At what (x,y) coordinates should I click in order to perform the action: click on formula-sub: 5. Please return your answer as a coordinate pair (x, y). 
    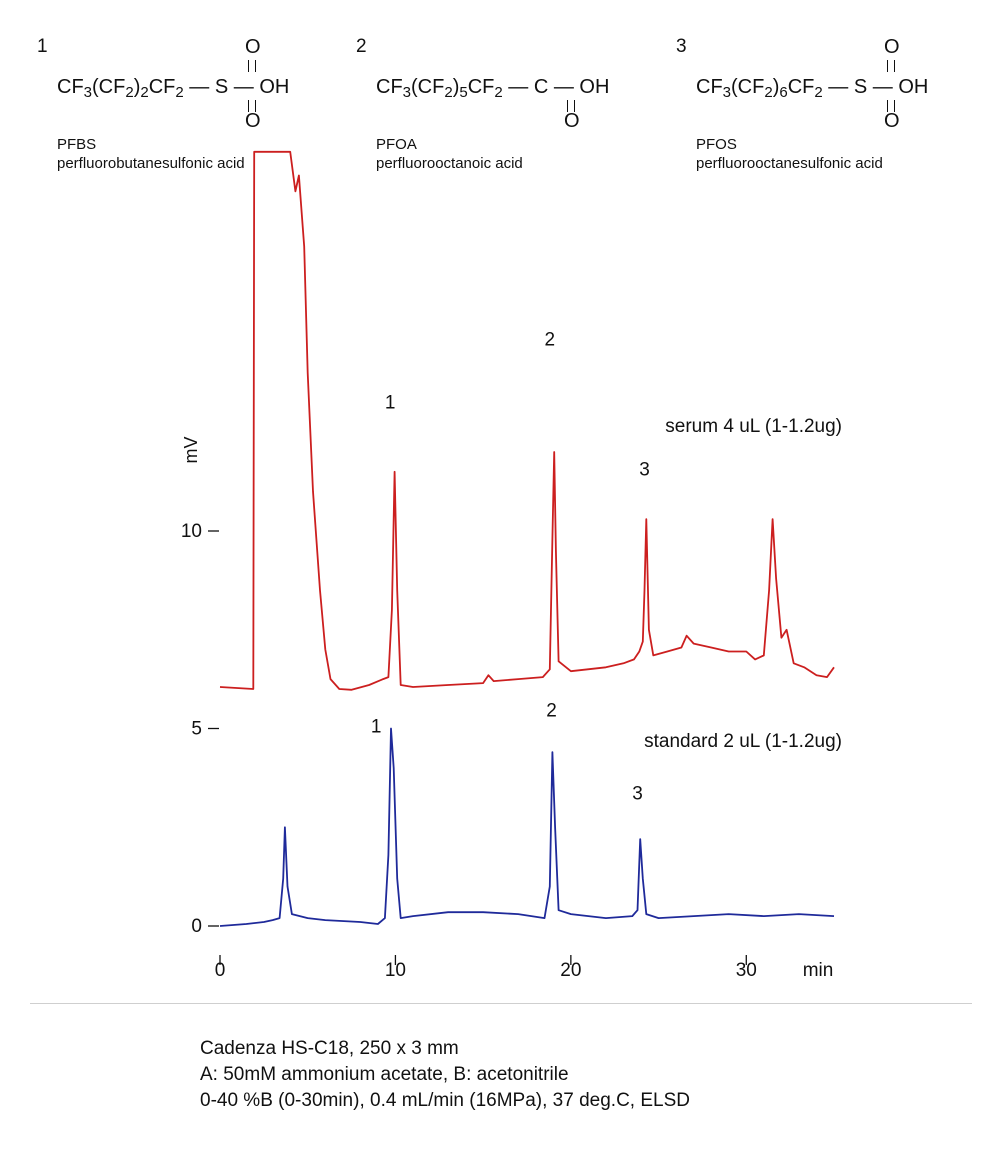
    Looking at the image, I should click on (463, 92).